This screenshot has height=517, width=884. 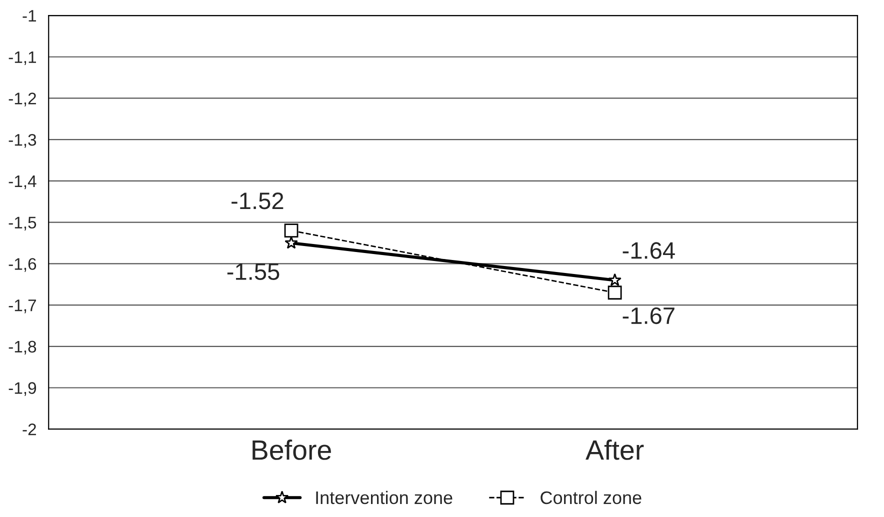 I want to click on data-label: -1.64, so click(x=648, y=250).